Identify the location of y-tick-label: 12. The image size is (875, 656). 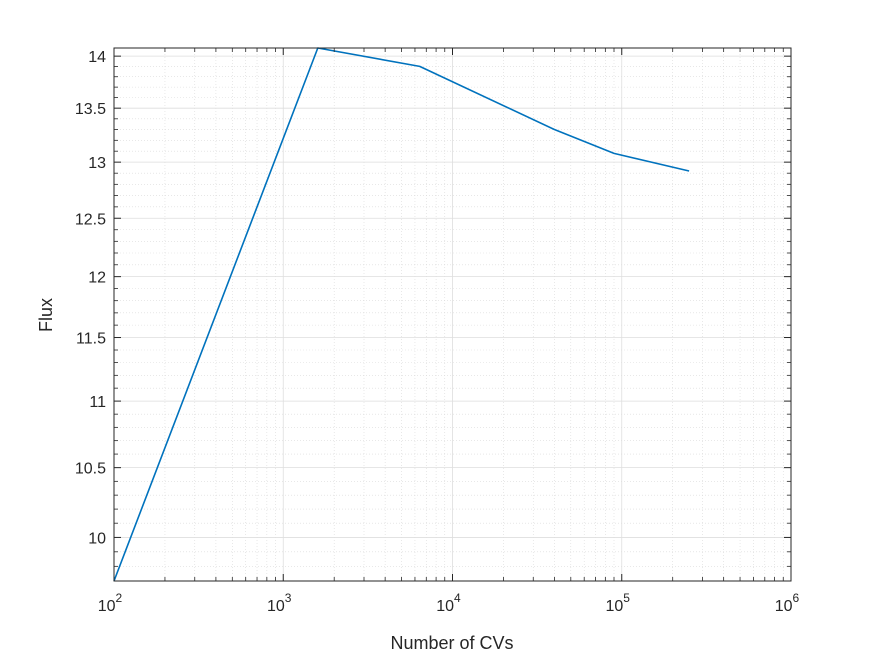
(97, 278).